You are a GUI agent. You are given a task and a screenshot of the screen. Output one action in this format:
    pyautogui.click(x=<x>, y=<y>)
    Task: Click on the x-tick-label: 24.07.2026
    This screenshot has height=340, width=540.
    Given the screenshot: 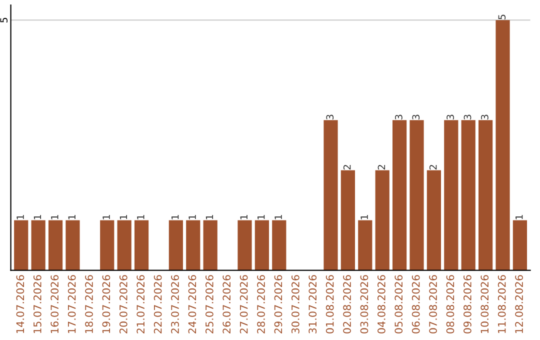 What is the action you would take?
    pyautogui.click(x=192, y=304)
    